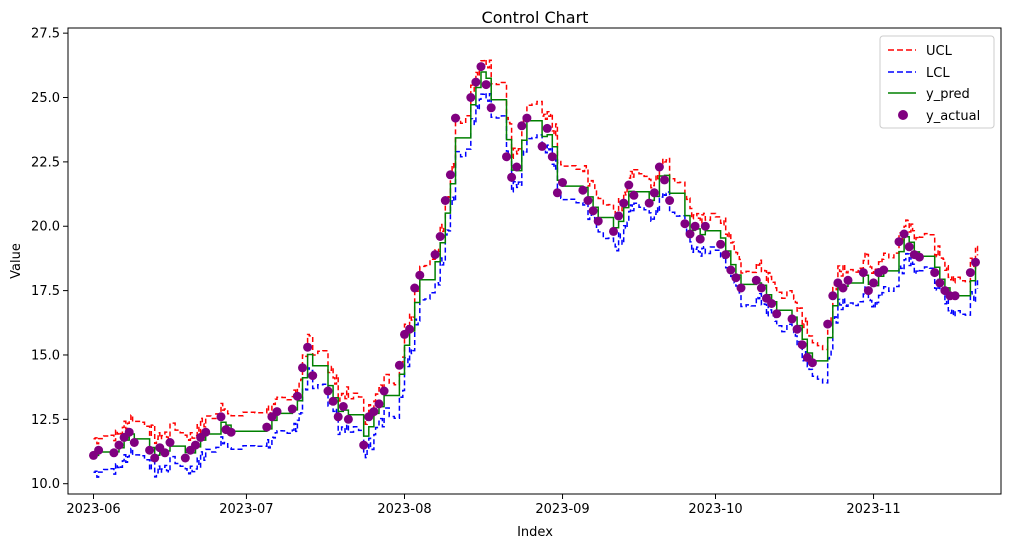  I want to click on x-tick-label: 2023-10, so click(715, 509).